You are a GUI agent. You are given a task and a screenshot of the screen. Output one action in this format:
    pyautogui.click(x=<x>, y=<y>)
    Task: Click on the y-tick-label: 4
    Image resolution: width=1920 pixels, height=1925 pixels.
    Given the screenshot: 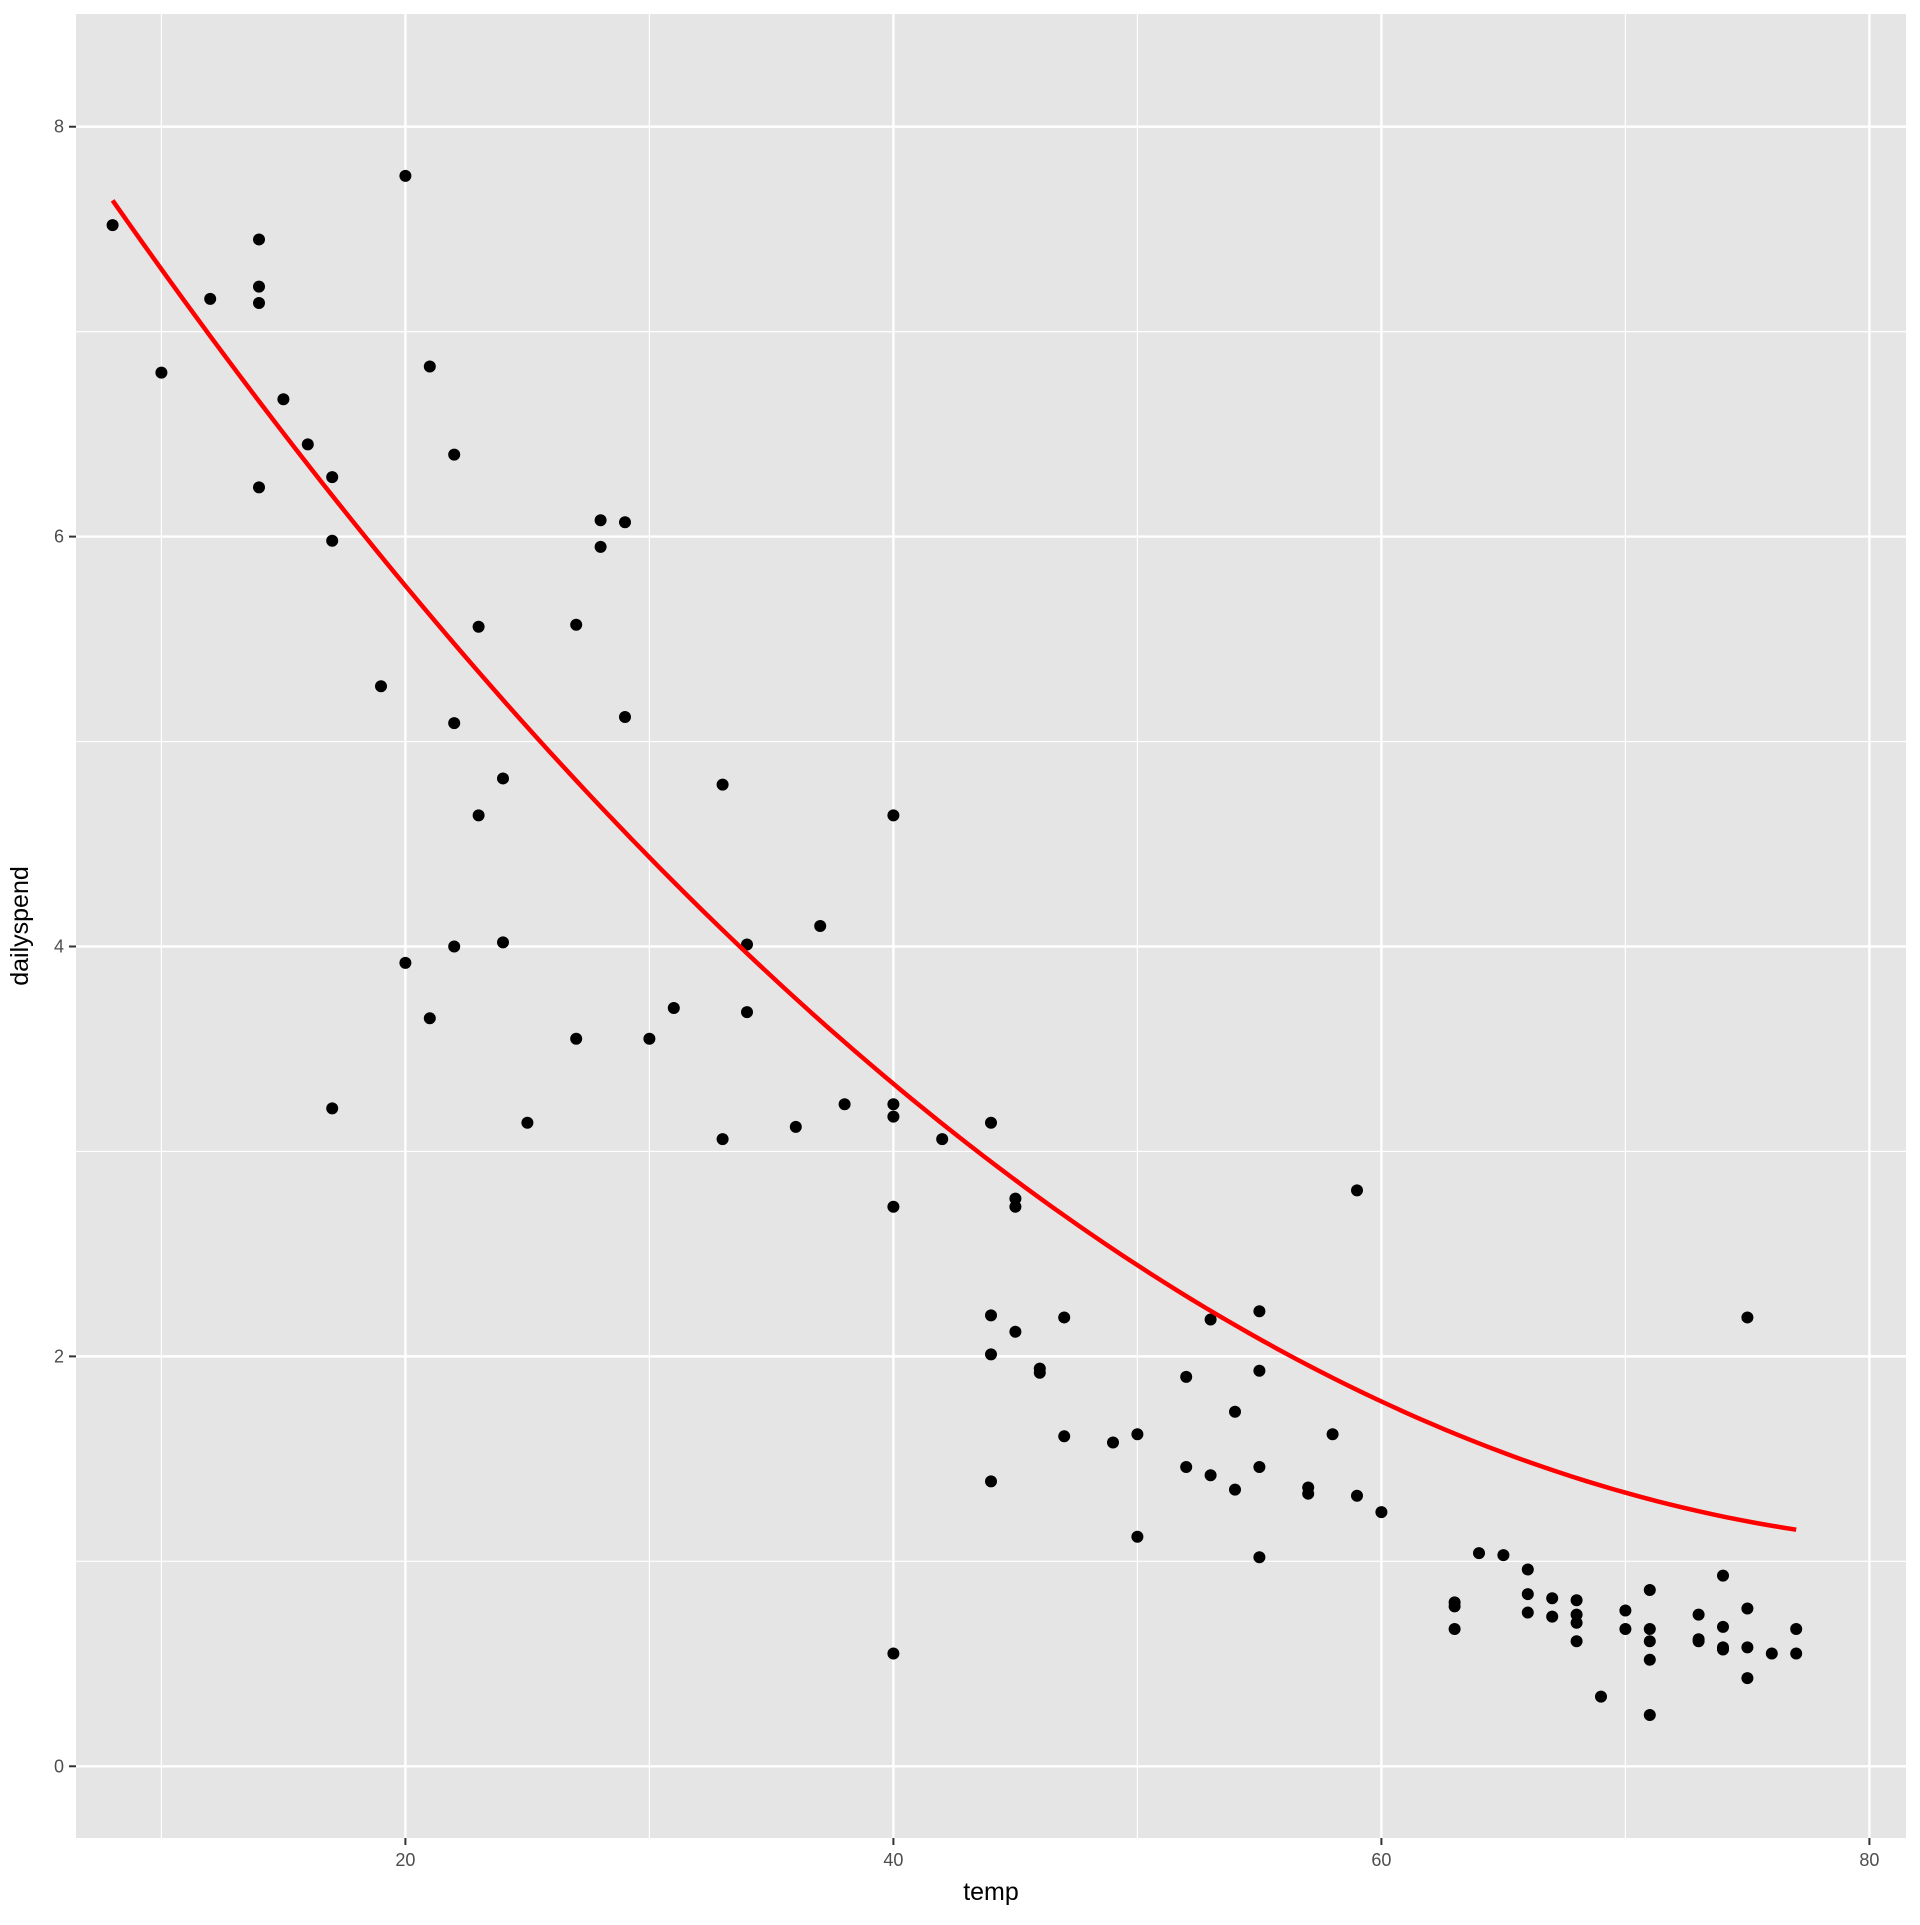 What is the action you would take?
    pyautogui.click(x=59, y=946)
    